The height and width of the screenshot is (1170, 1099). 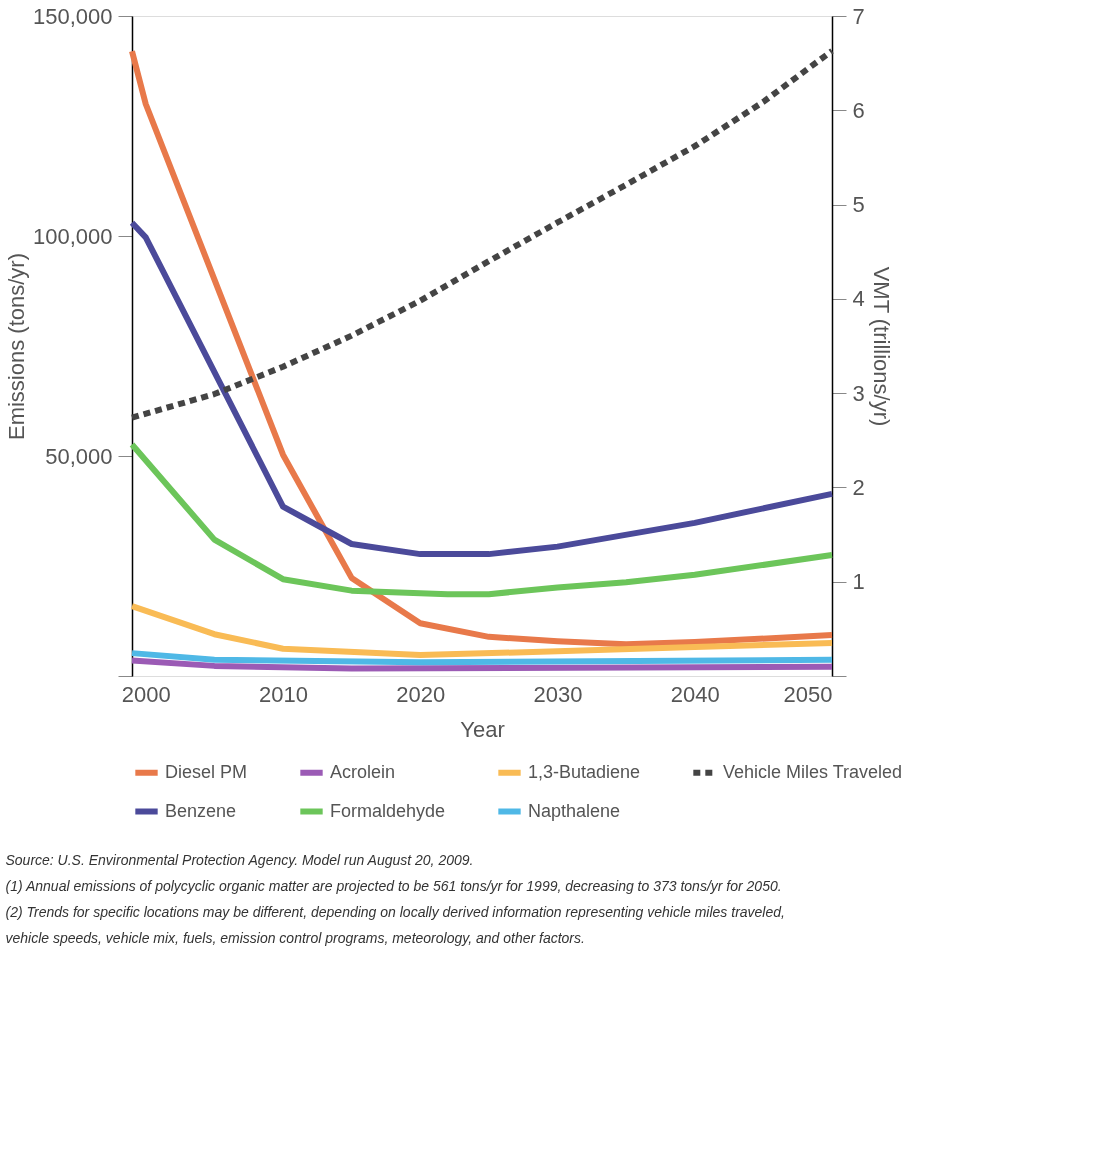 What do you see at coordinates (808, 694) in the screenshot?
I see `x-tick-label: 2050` at bounding box center [808, 694].